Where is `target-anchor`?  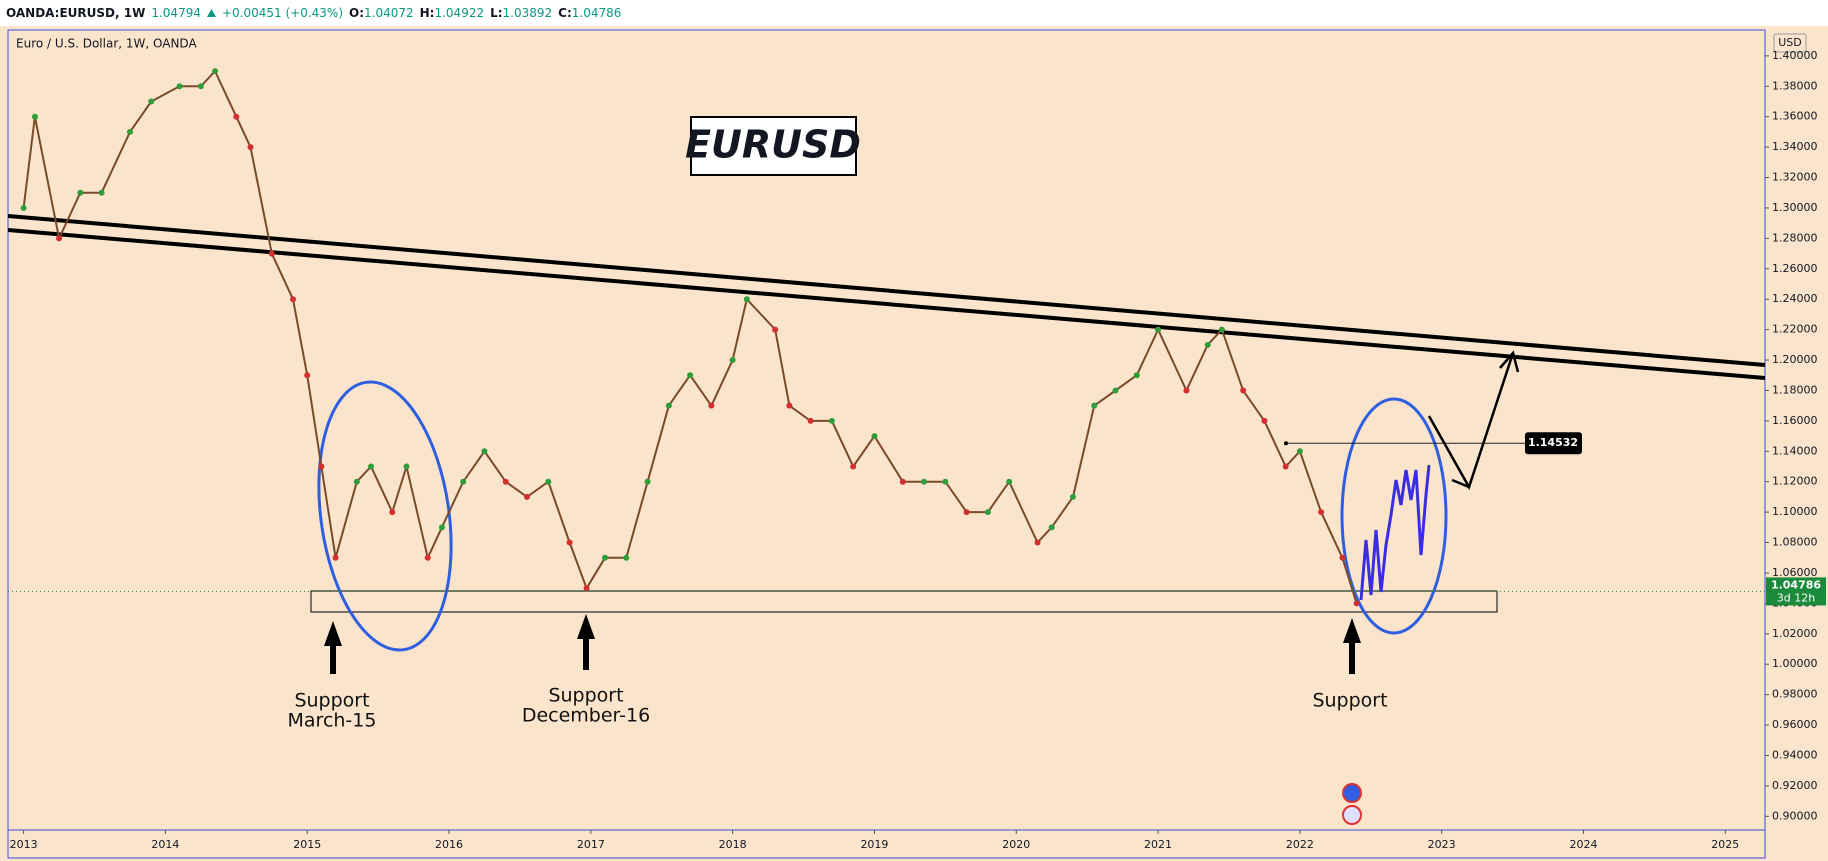 target-anchor is located at coordinates (1286, 443).